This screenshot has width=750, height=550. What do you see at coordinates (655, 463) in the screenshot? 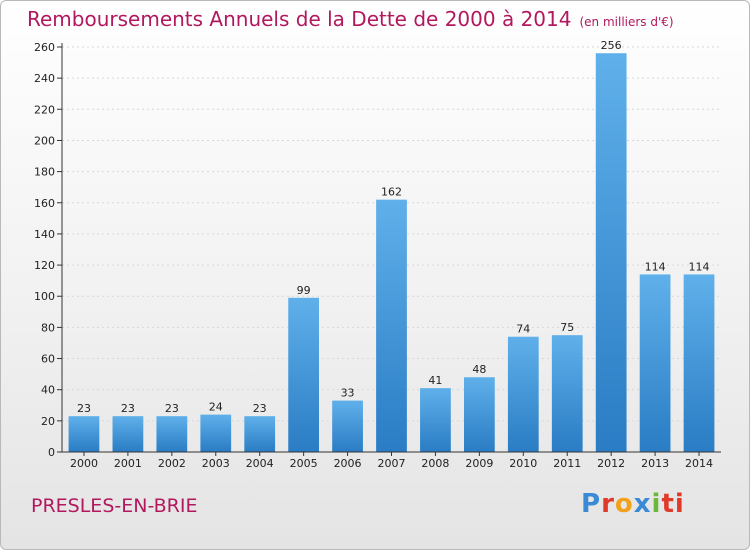
I see `x-tick-label: 2013` at bounding box center [655, 463].